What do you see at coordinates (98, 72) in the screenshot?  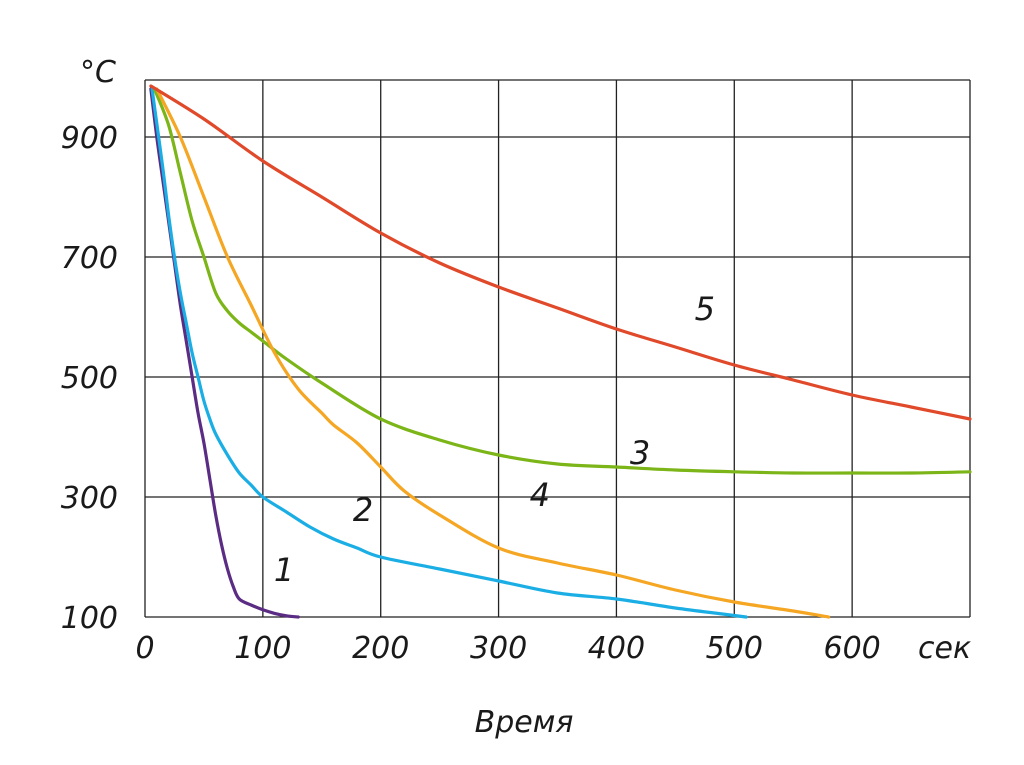 I see `y-axis-unit-label: °С` at bounding box center [98, 72].